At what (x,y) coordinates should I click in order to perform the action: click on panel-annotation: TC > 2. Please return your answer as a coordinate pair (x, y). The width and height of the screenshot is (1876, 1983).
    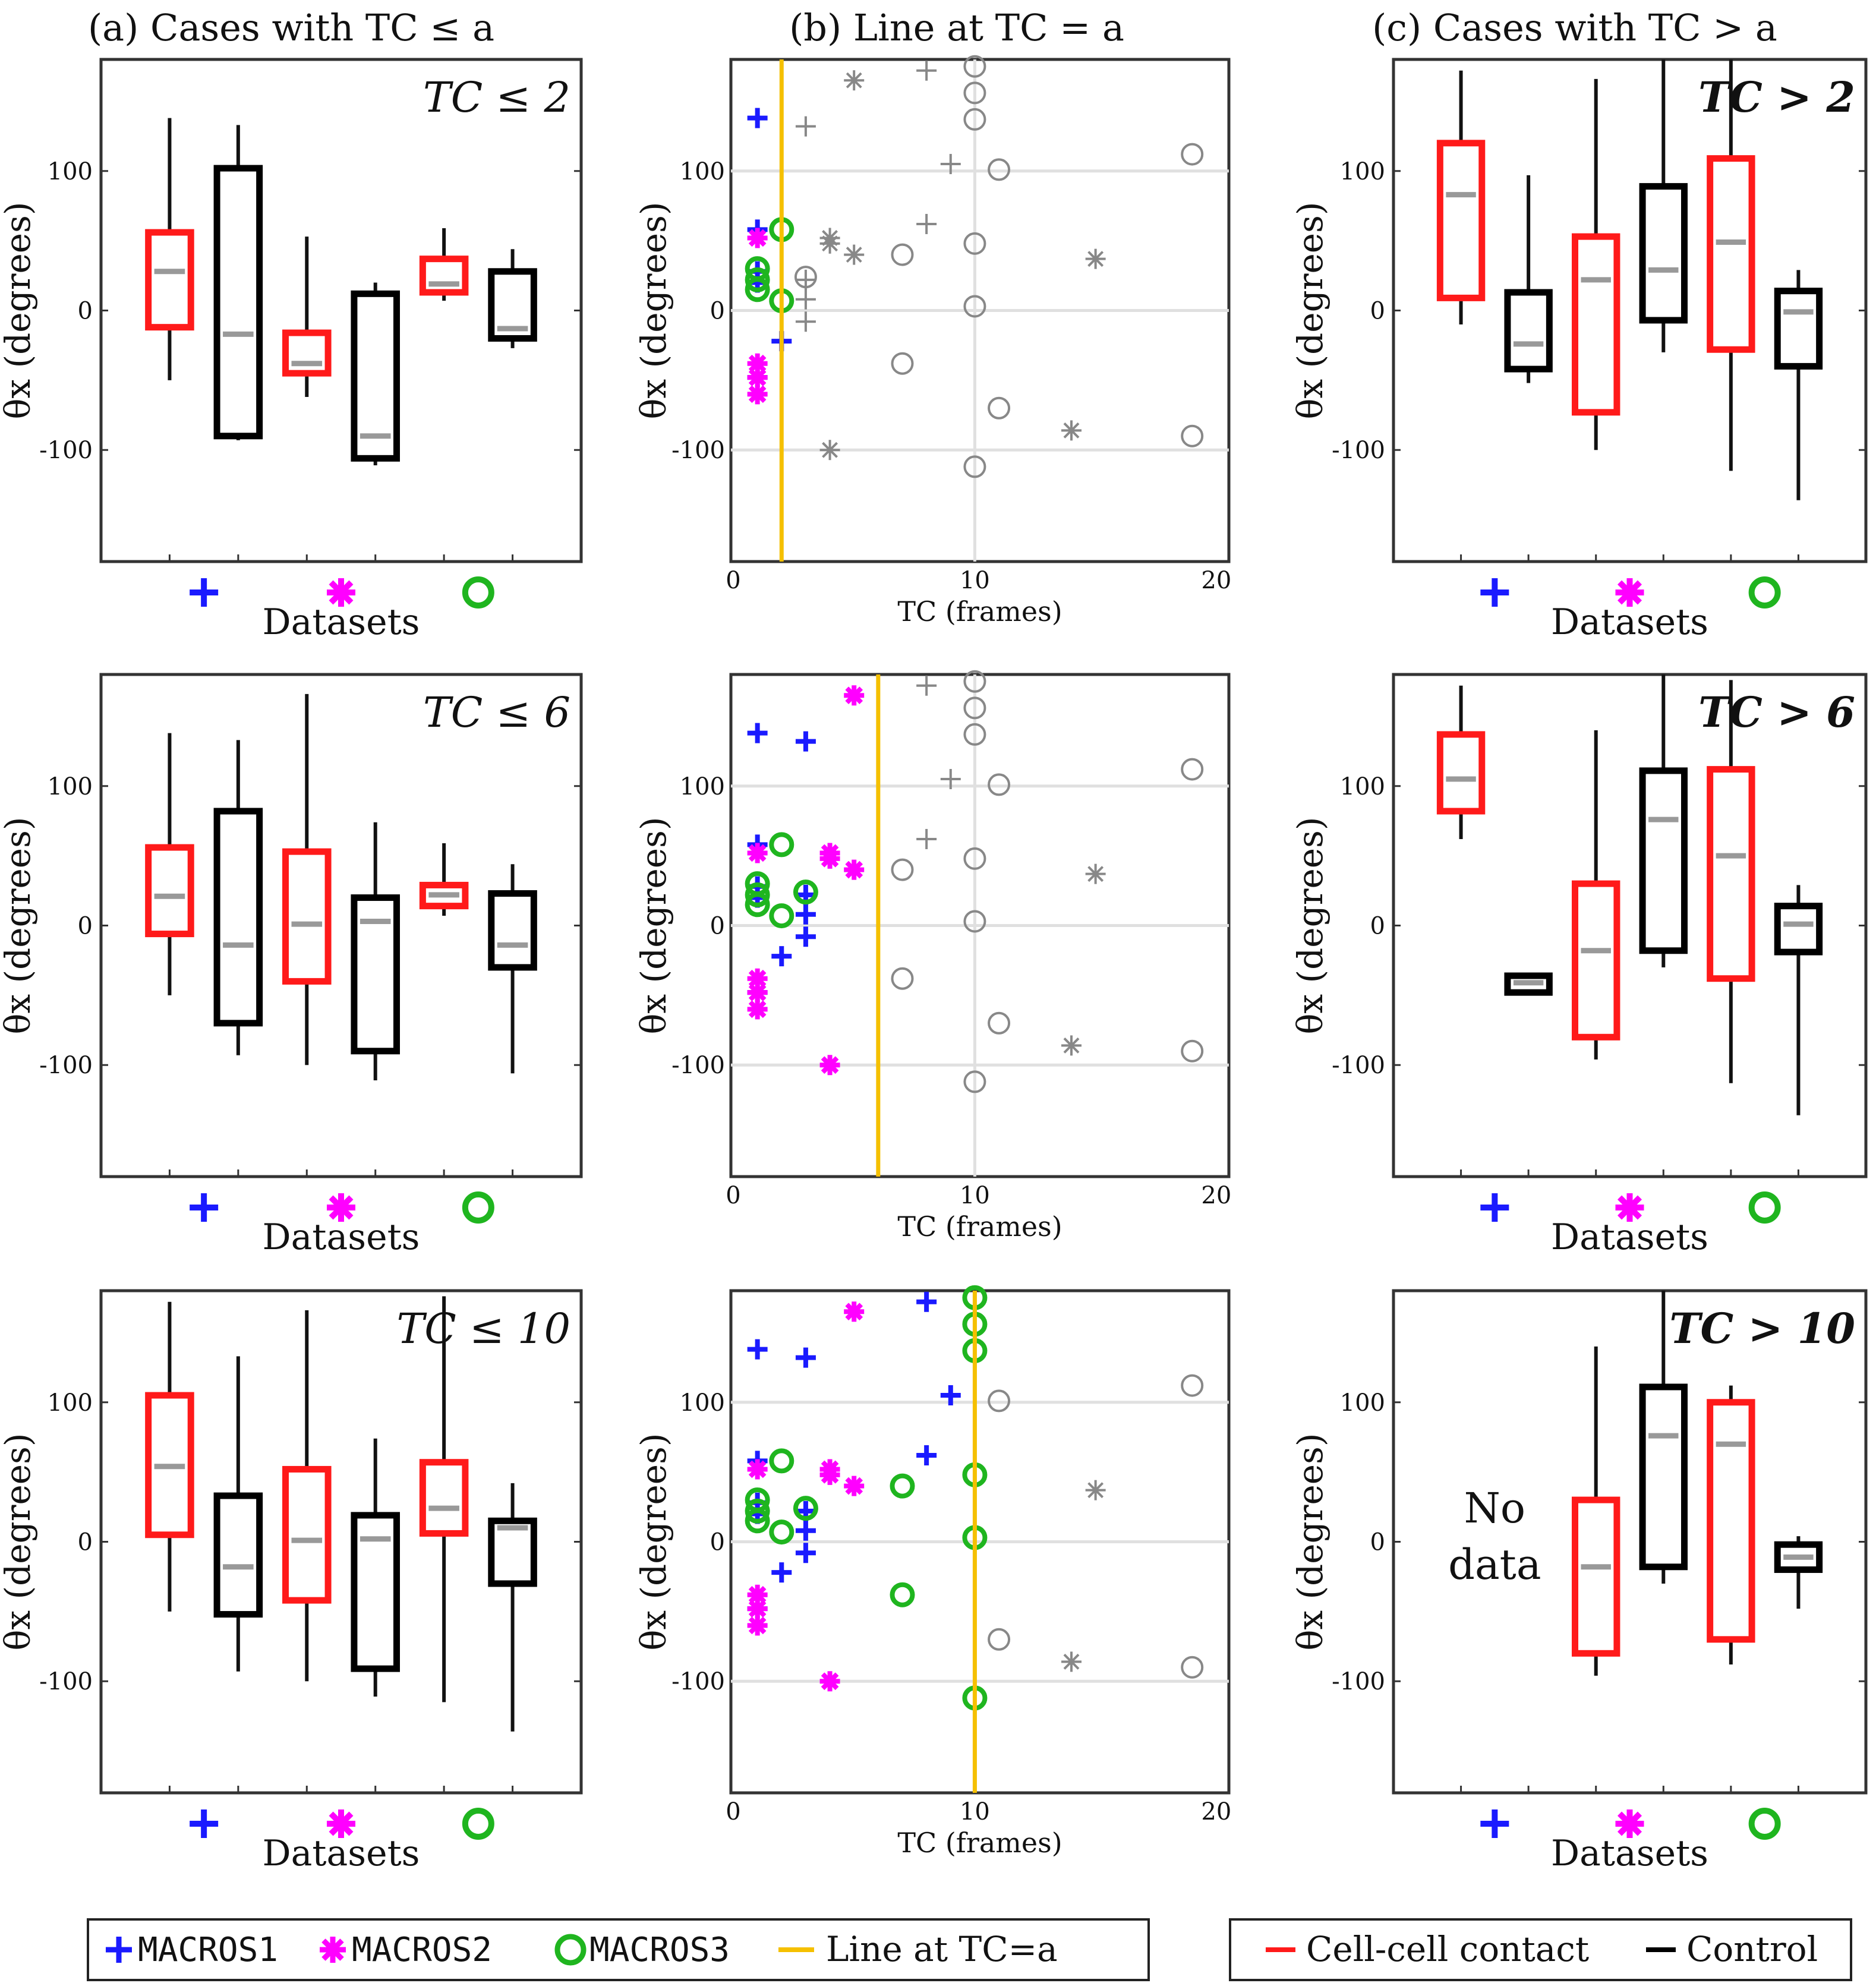
    Looking at the image, I should click on (1776, 97).